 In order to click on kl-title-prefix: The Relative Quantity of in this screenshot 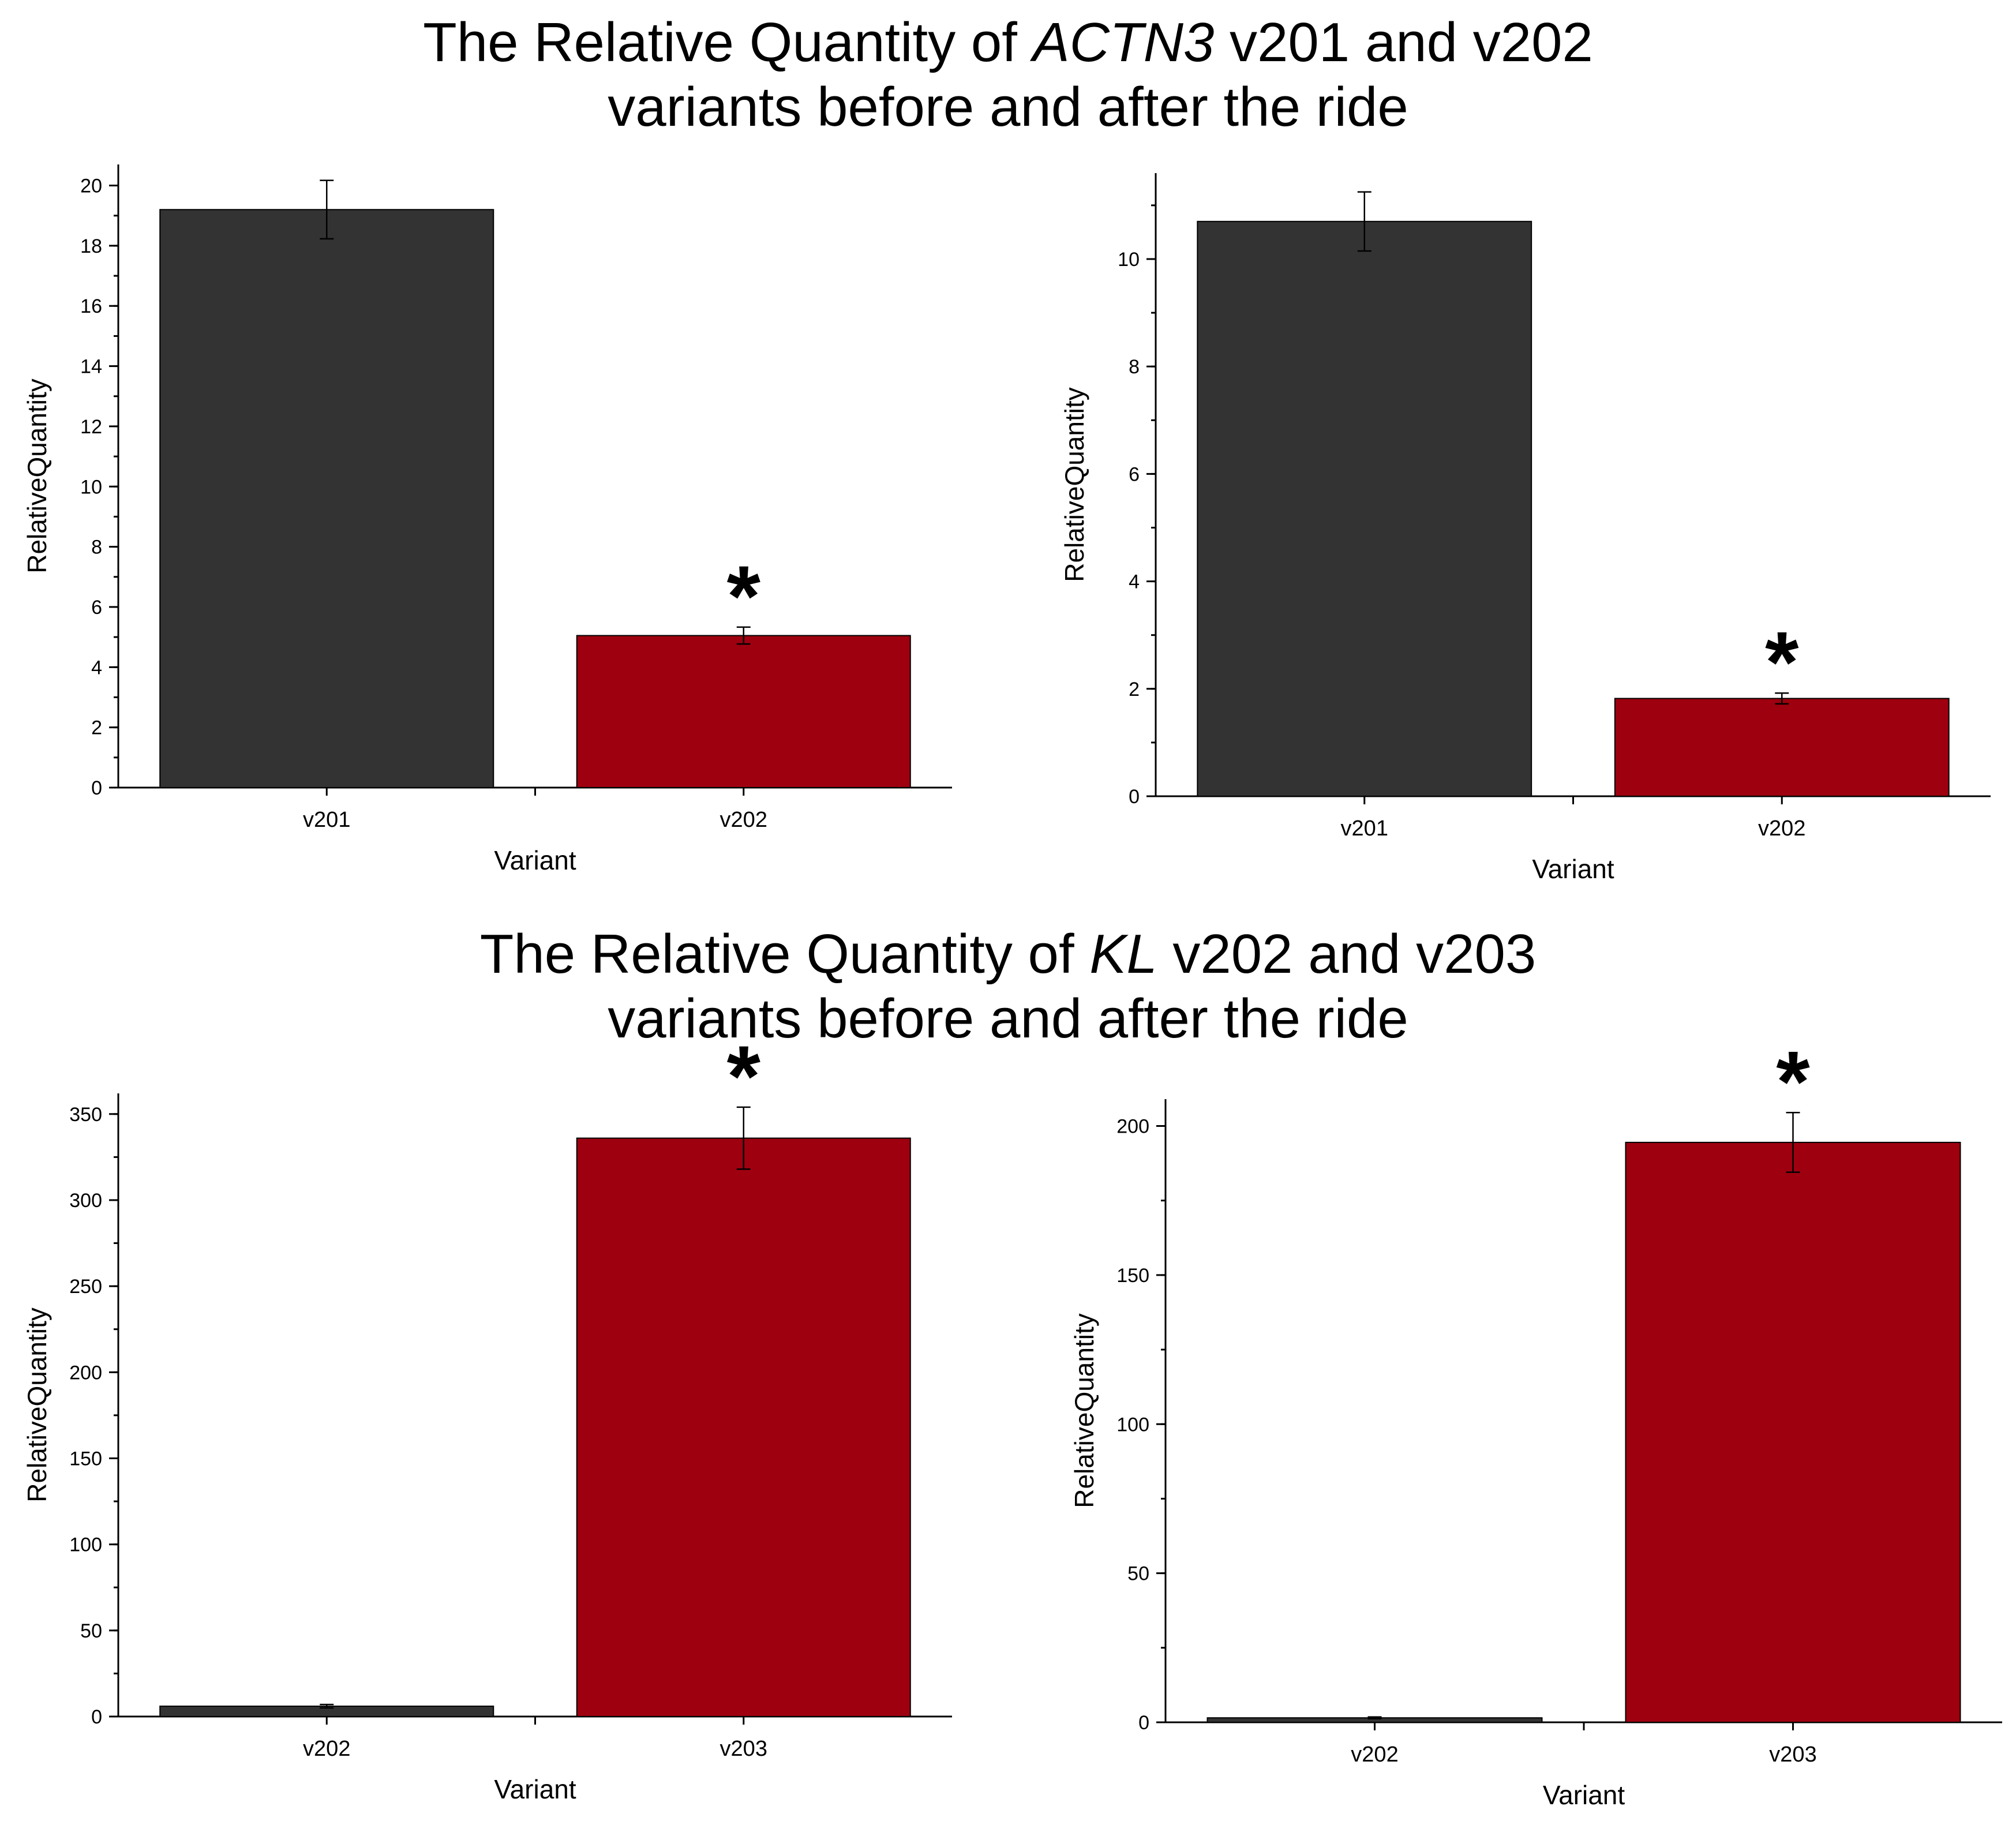, I will do `click(784, 954)`.